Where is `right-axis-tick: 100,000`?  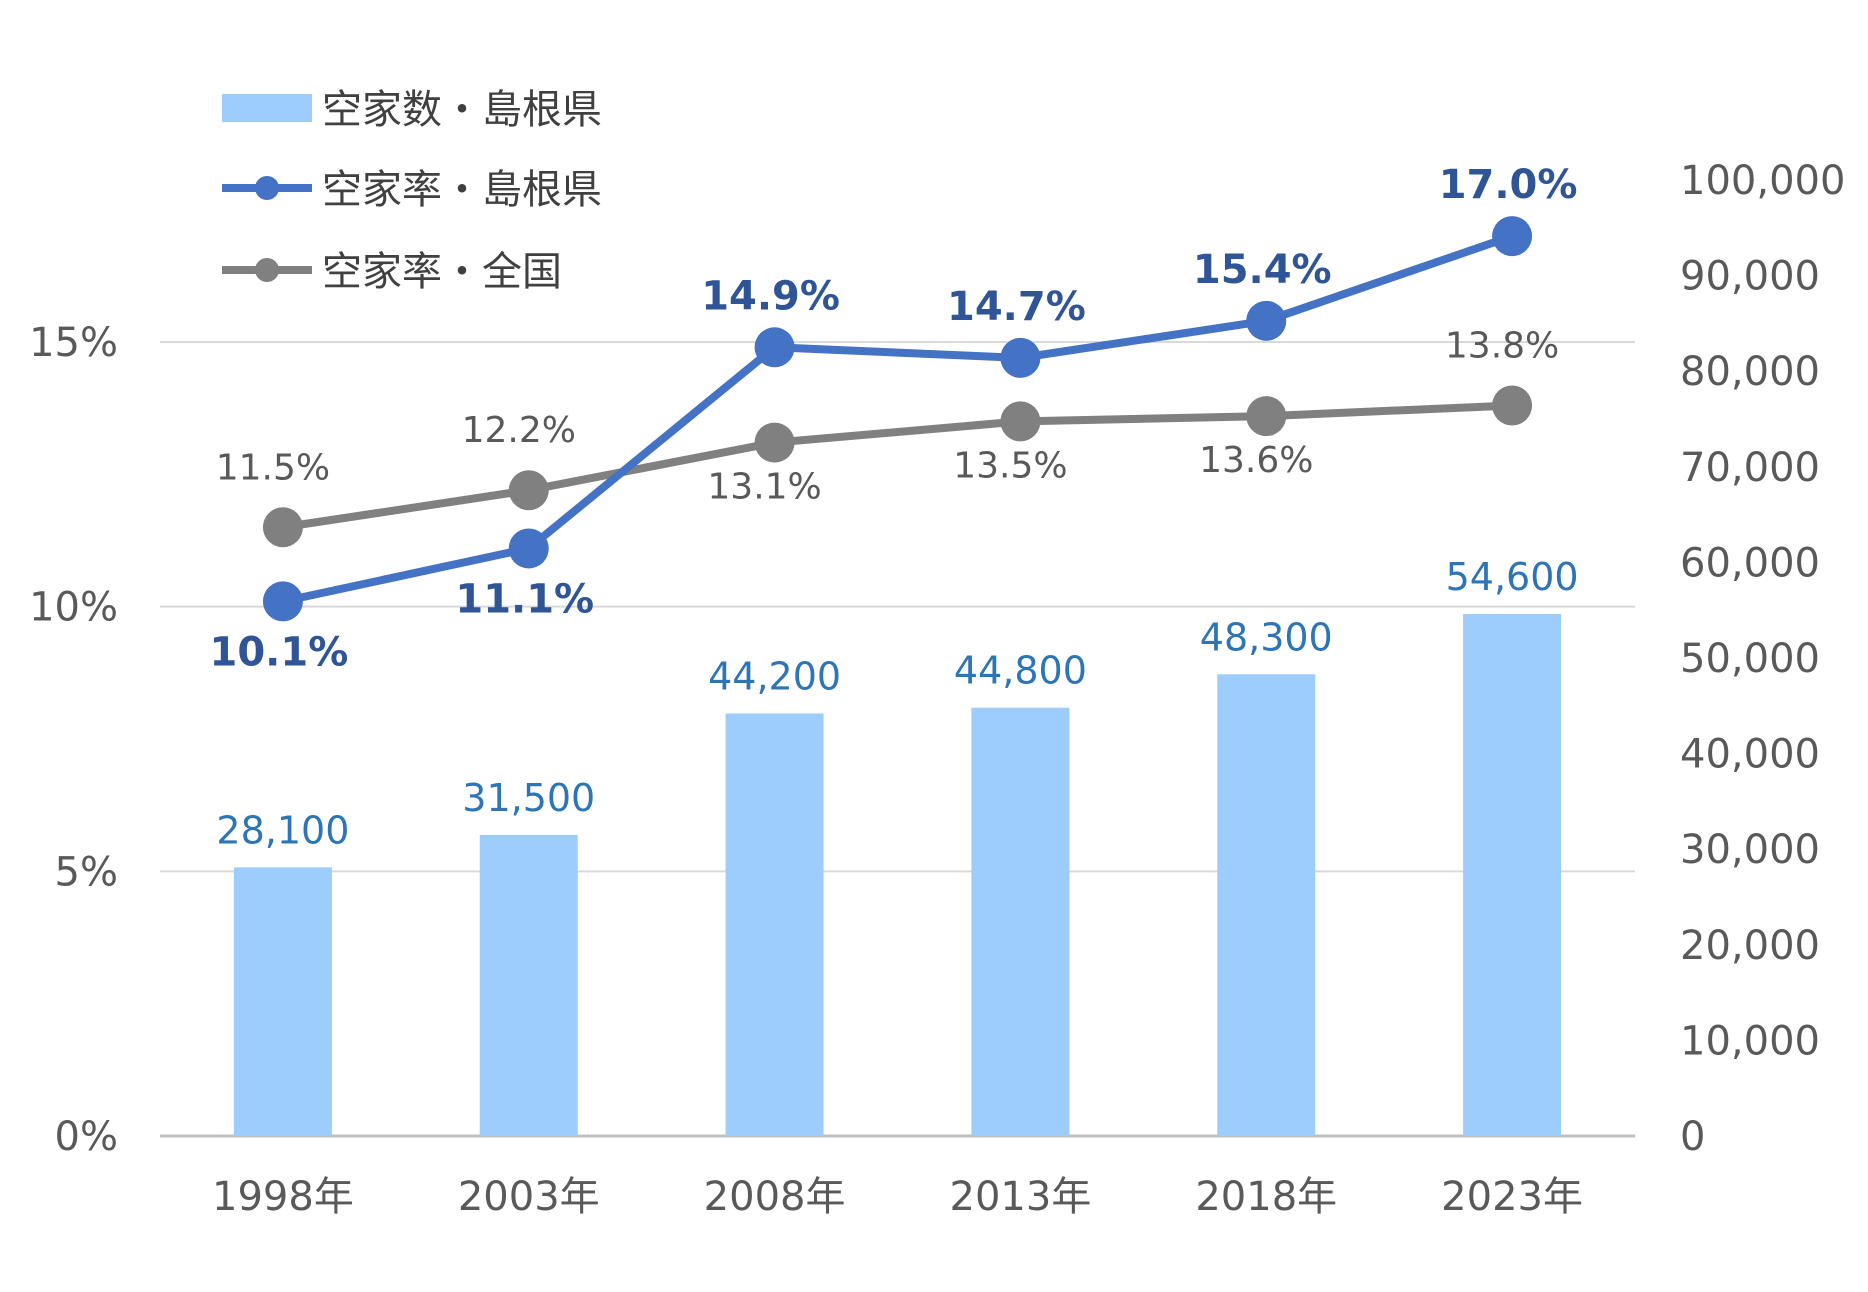 right-axis-tick: 100,000 is located at coordinates (1762, 181).